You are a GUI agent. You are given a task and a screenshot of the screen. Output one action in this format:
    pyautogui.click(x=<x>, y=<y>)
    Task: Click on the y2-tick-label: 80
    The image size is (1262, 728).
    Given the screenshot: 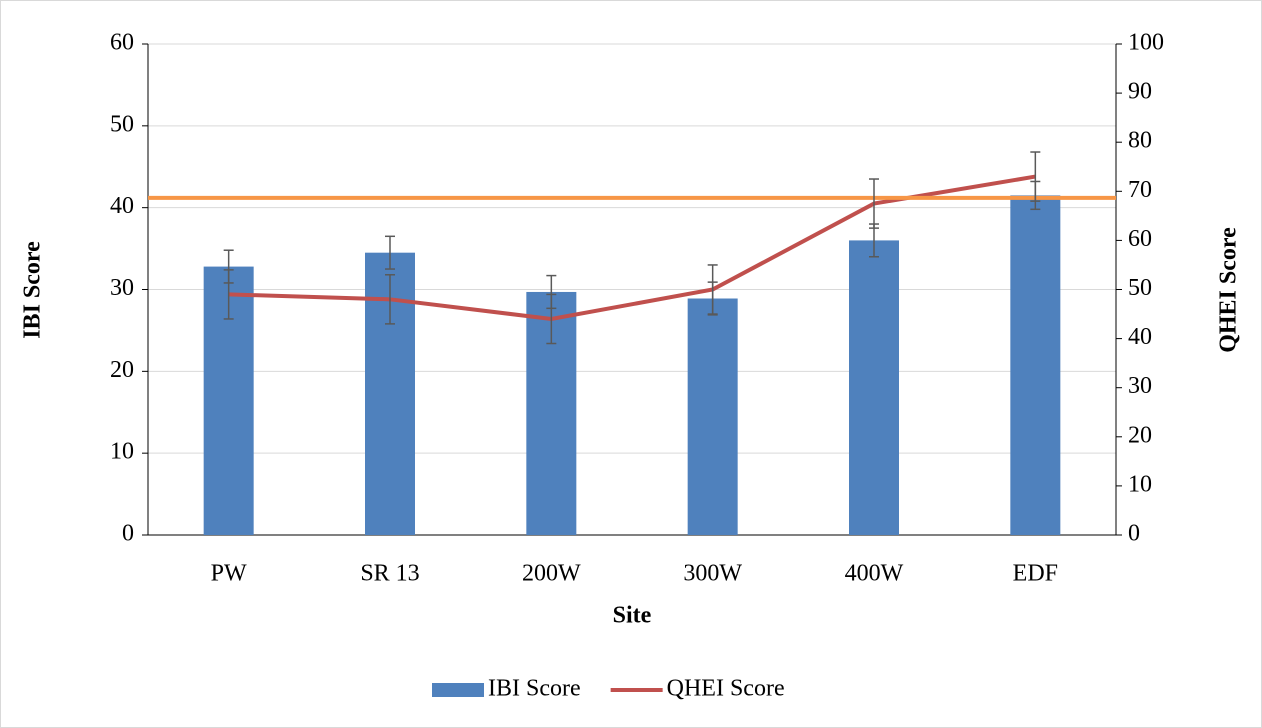 What is the action you would take?
    pyautogui.click(x=1140, y=141)
    